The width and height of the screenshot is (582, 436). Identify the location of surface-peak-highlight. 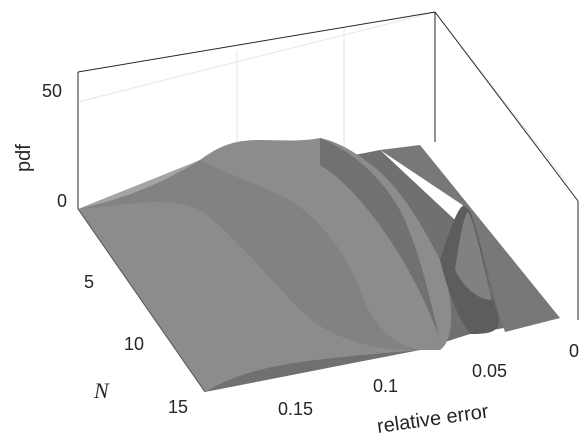
(473, 256).